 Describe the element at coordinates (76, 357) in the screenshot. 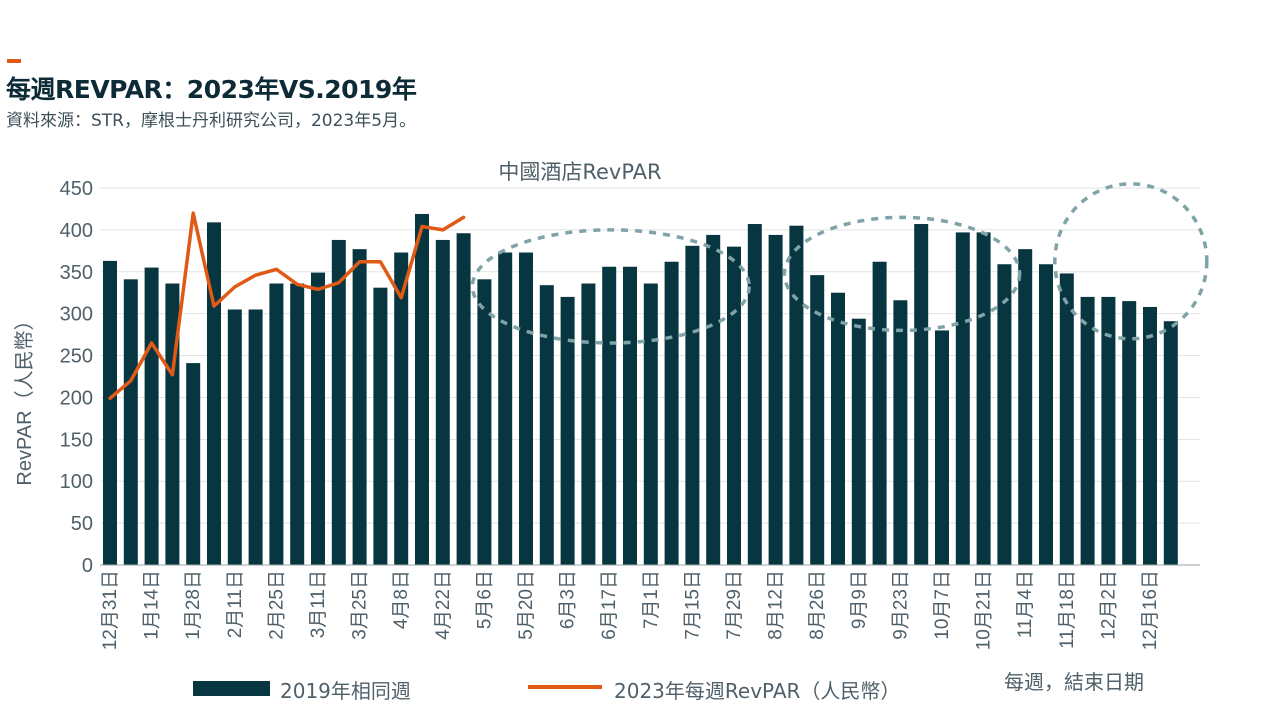

I see `y-tick-label: 250` at that location.